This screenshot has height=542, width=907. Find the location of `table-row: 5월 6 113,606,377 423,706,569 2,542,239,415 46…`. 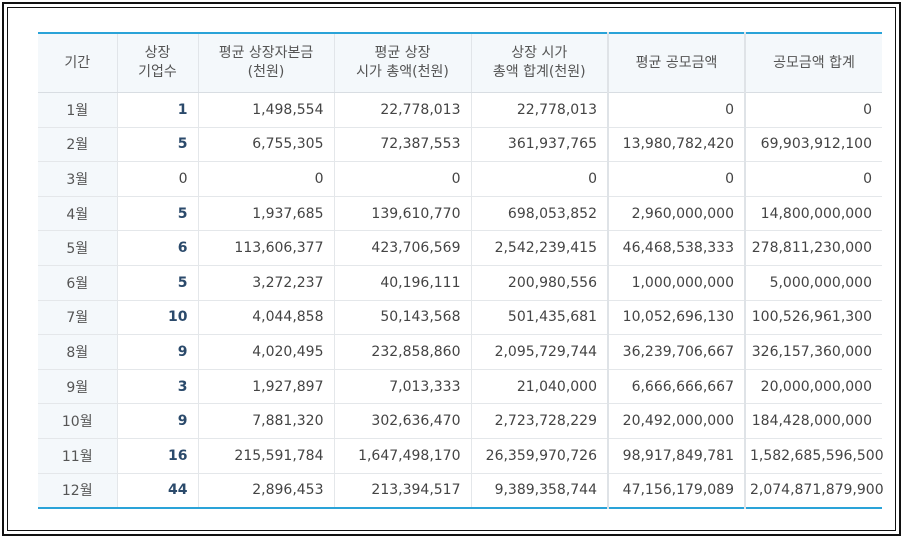

table-row: 5월 6 113,606,377 423,706,569 2,542,239,415 46… is located at coordinates (460, 248).